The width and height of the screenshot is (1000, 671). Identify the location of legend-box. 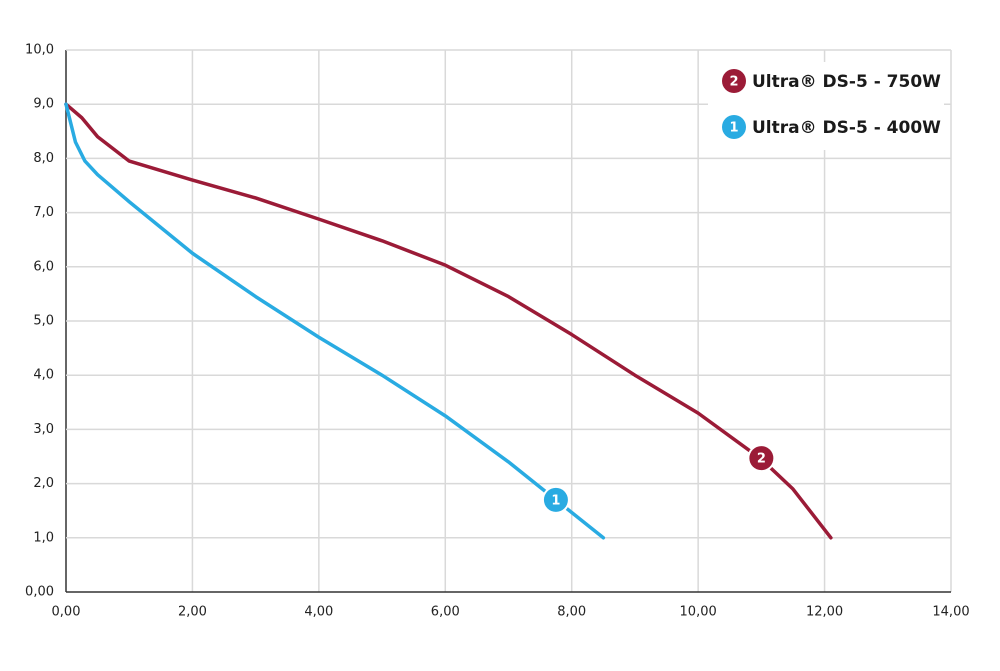
(826, 106).